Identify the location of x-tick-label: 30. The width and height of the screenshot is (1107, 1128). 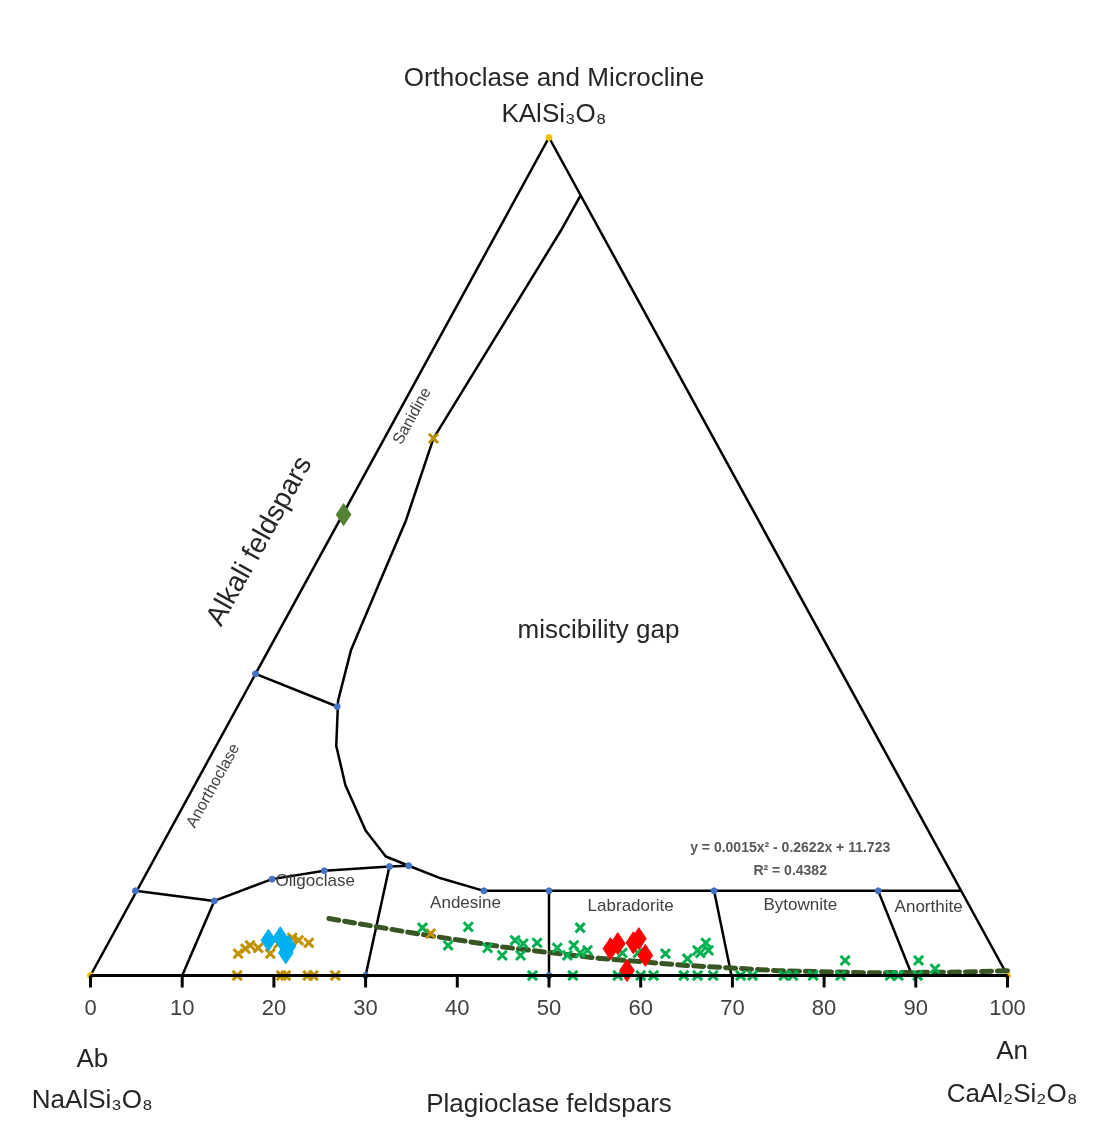
(365, 1007).